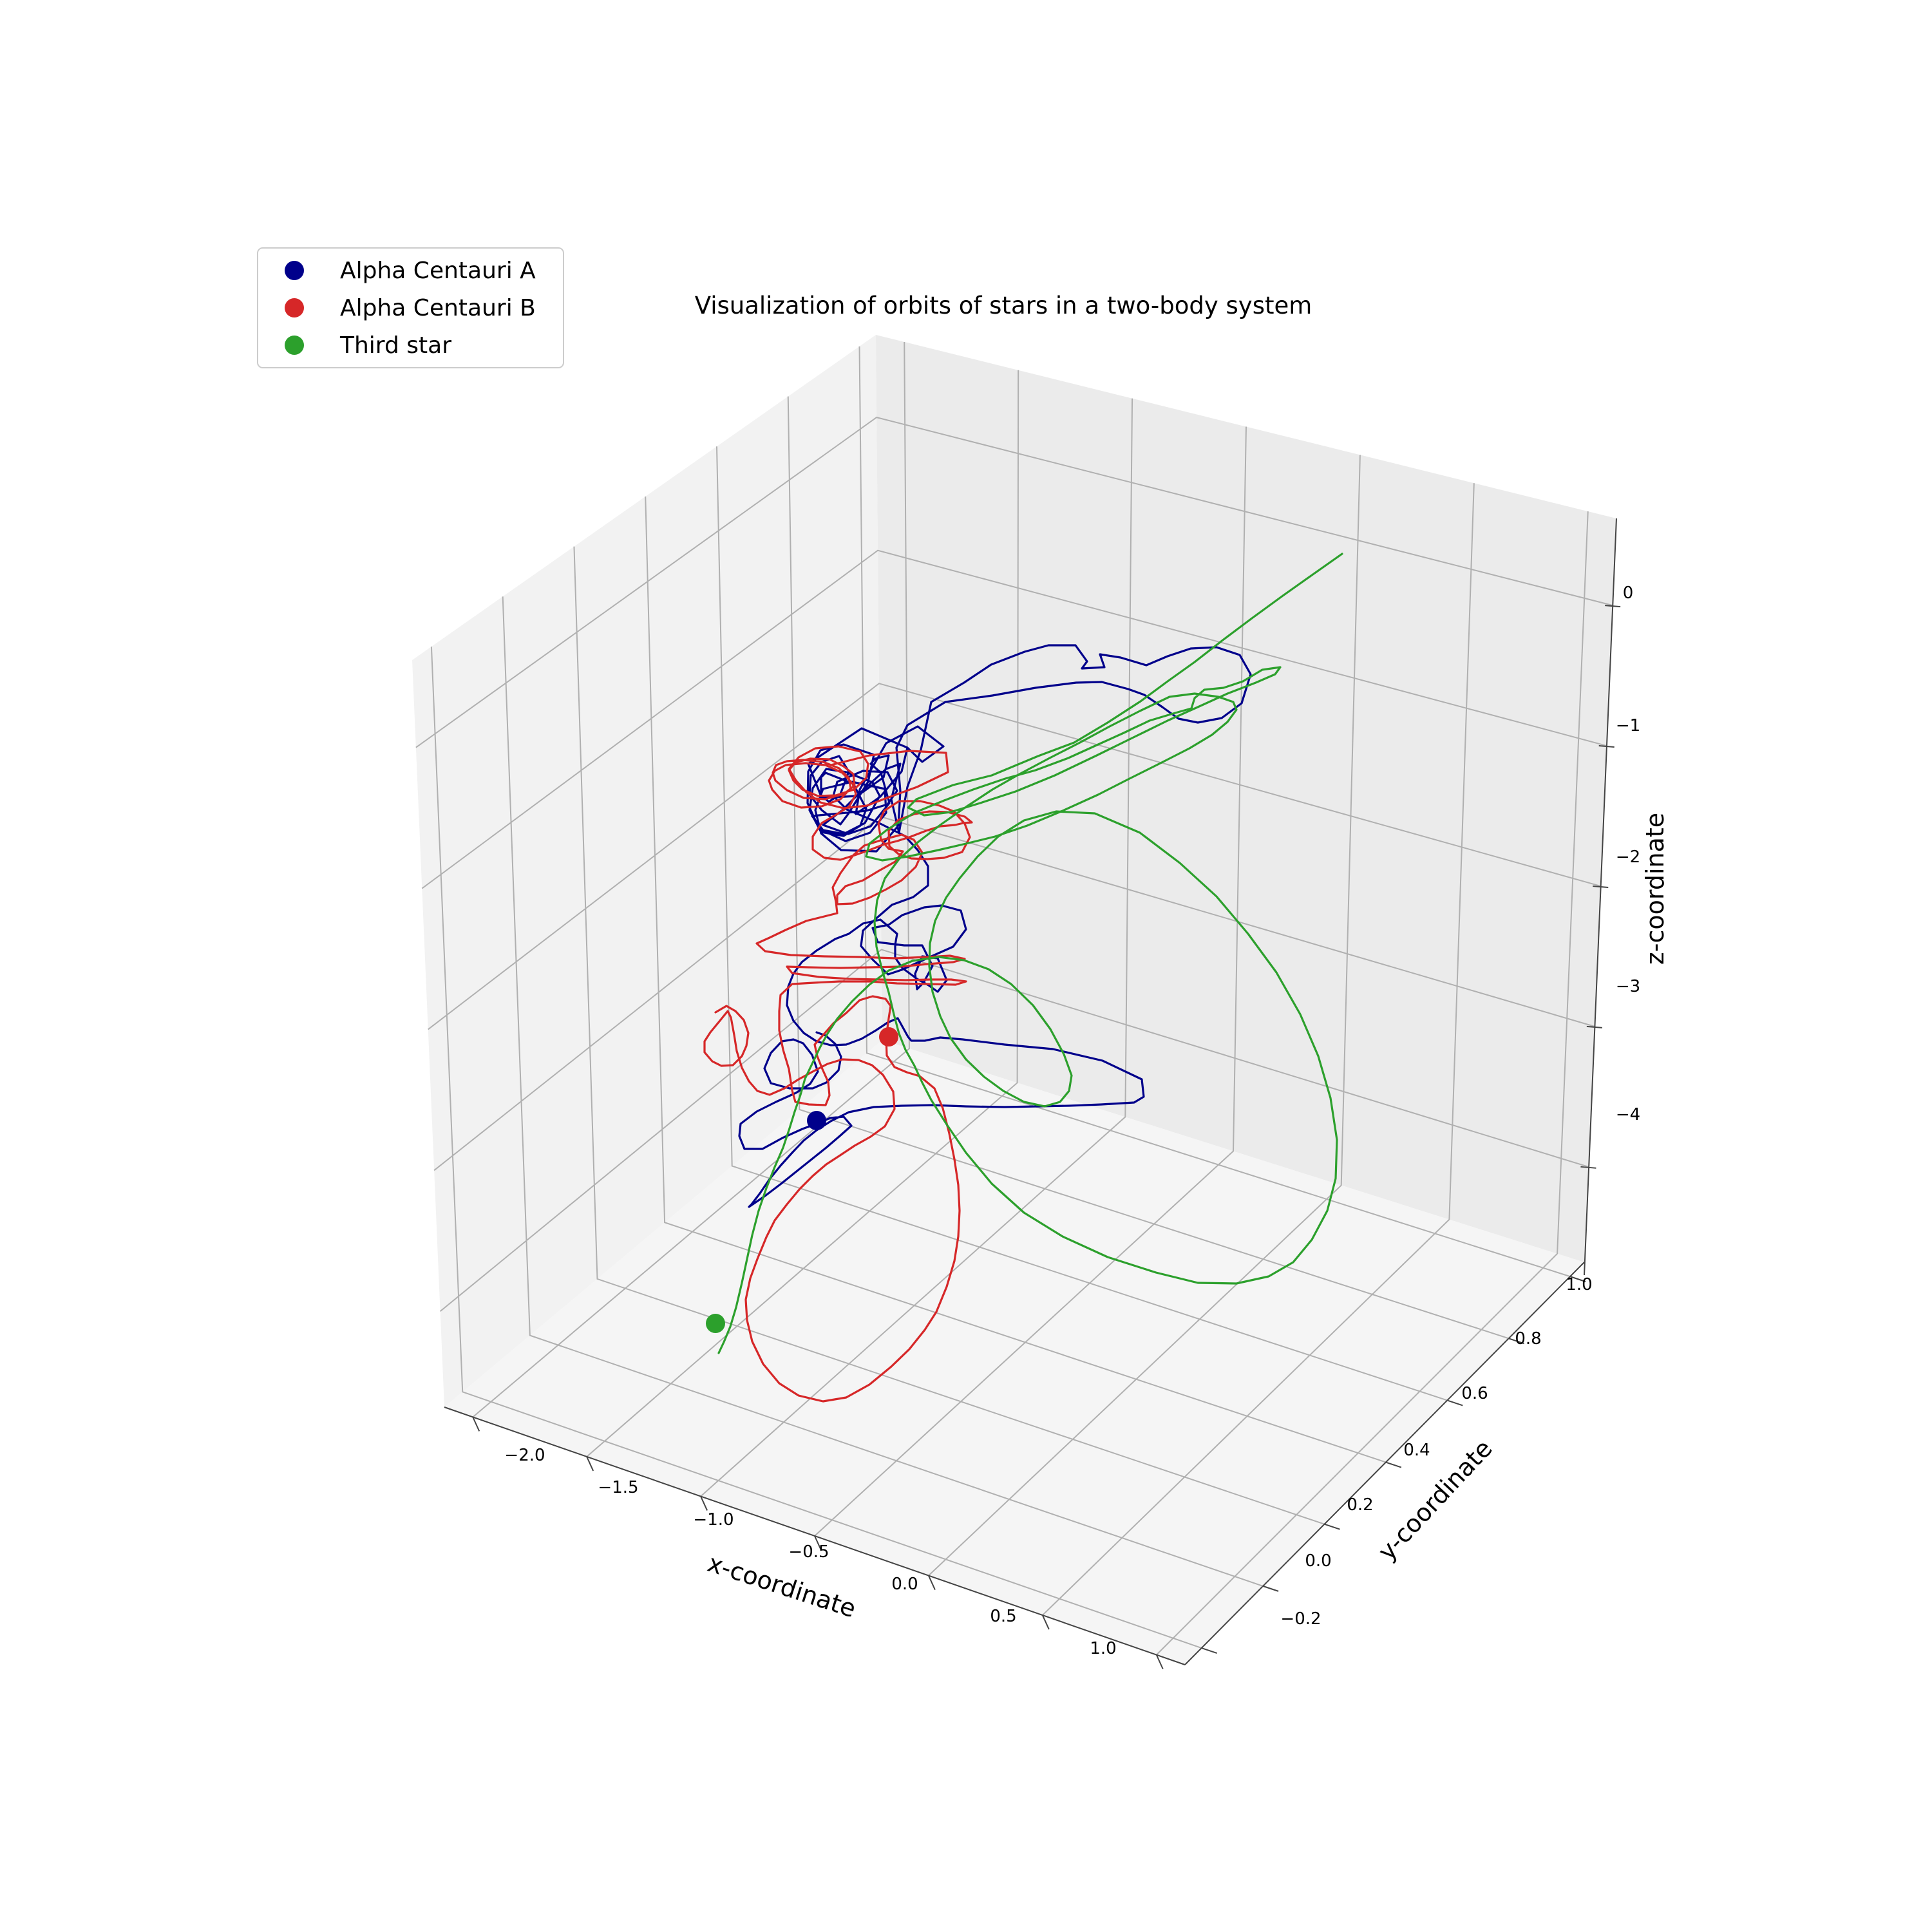 The height and width of the screenshot is (1932, 1932). I want to click on x-tick-label: 1.0, so click(1103, 1649).